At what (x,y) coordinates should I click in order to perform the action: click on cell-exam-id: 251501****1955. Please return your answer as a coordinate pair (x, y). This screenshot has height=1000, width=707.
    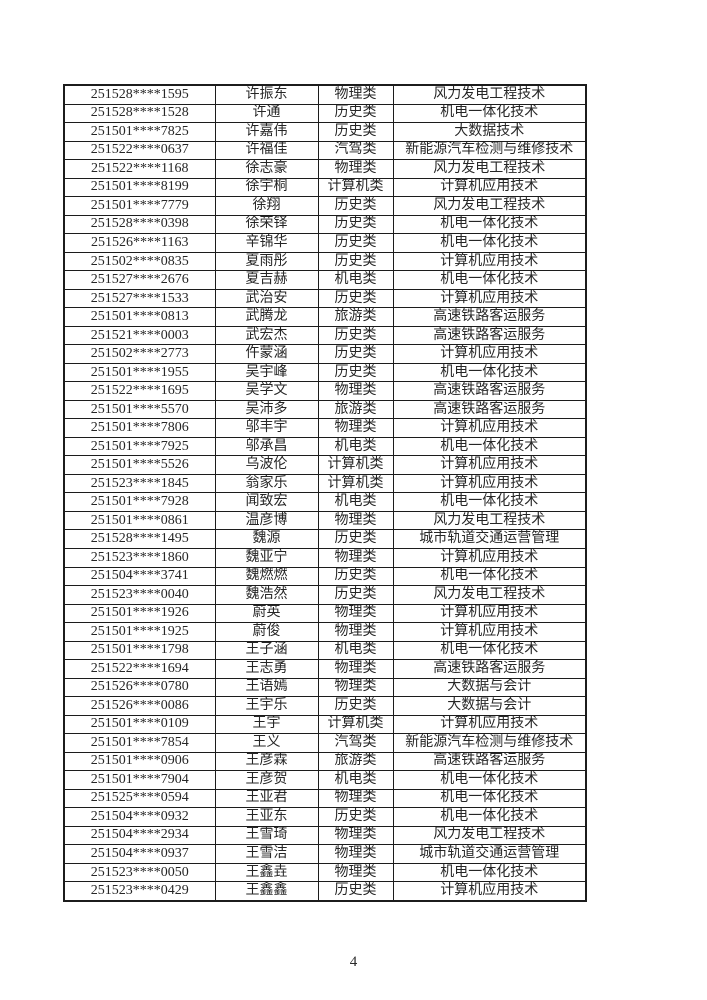
    Looking at the image, I should click on (139, 372).